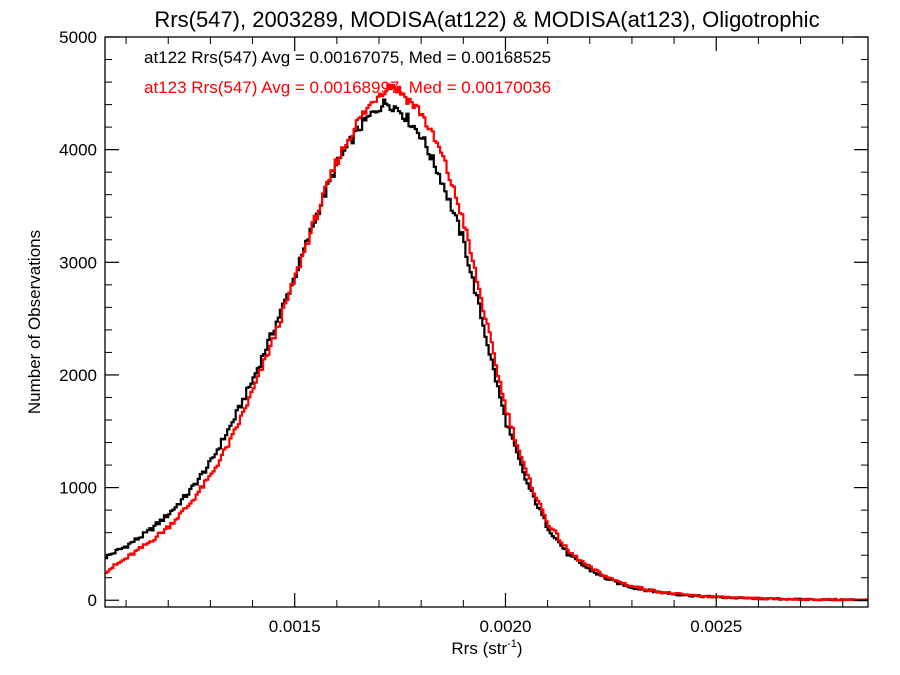 The image size is (900, 675). I want to click on x-tick-label: 0.0020, so click(505, 626).